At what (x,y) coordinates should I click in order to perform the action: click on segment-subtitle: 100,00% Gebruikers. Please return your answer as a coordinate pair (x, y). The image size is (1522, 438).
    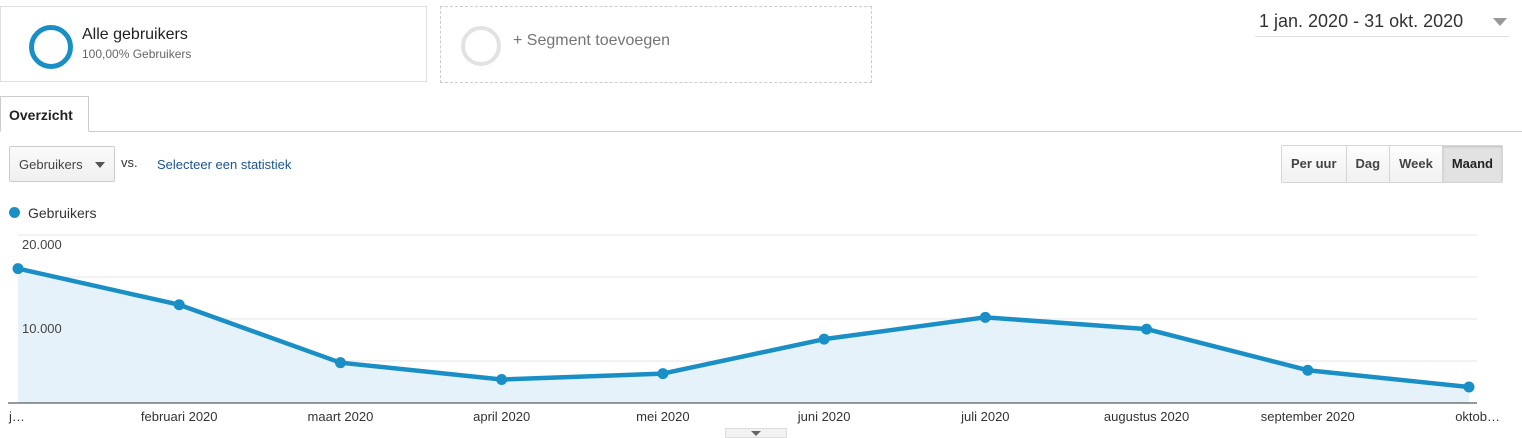
    Looking at the image, I should click on (137, 54).